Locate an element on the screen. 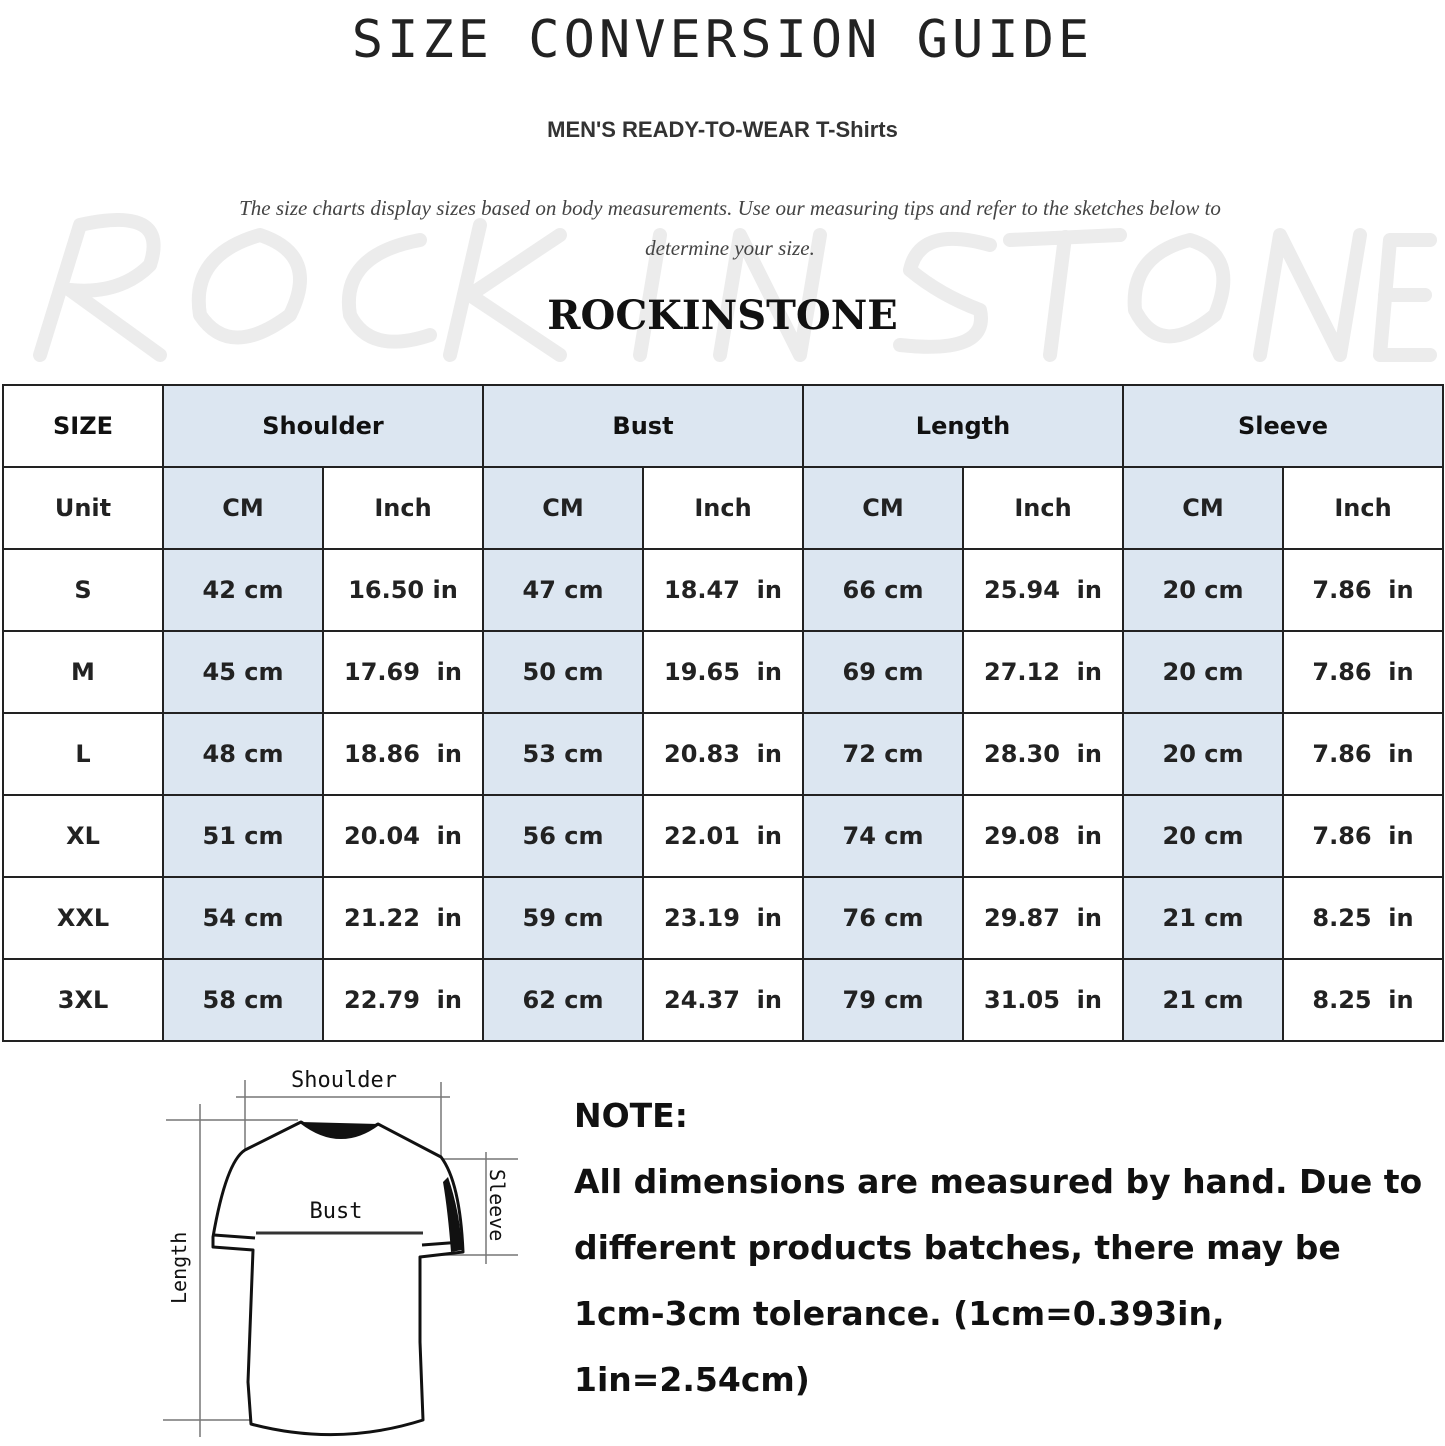 The image size is (1445, 1446). measurement-cell: 19.65 in is located at coordinates (723, 672).